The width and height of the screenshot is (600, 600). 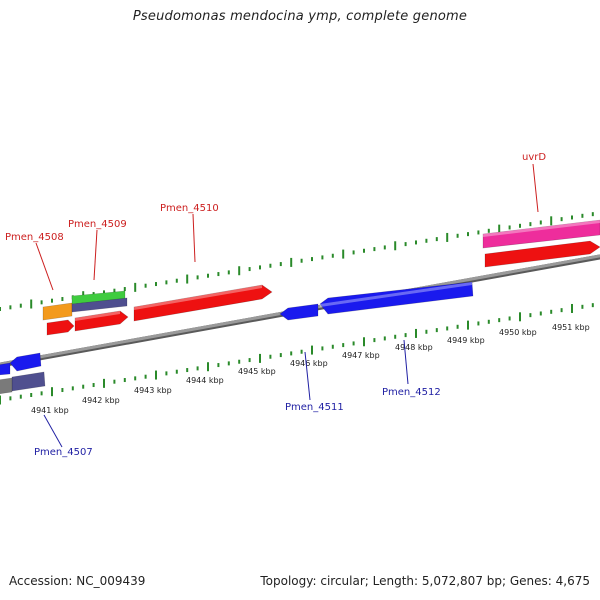 What do you see at coordinates (571, 327) in the screenshot?
I see `tick-label: 4951 kbp` at bounding box center [571, 327].